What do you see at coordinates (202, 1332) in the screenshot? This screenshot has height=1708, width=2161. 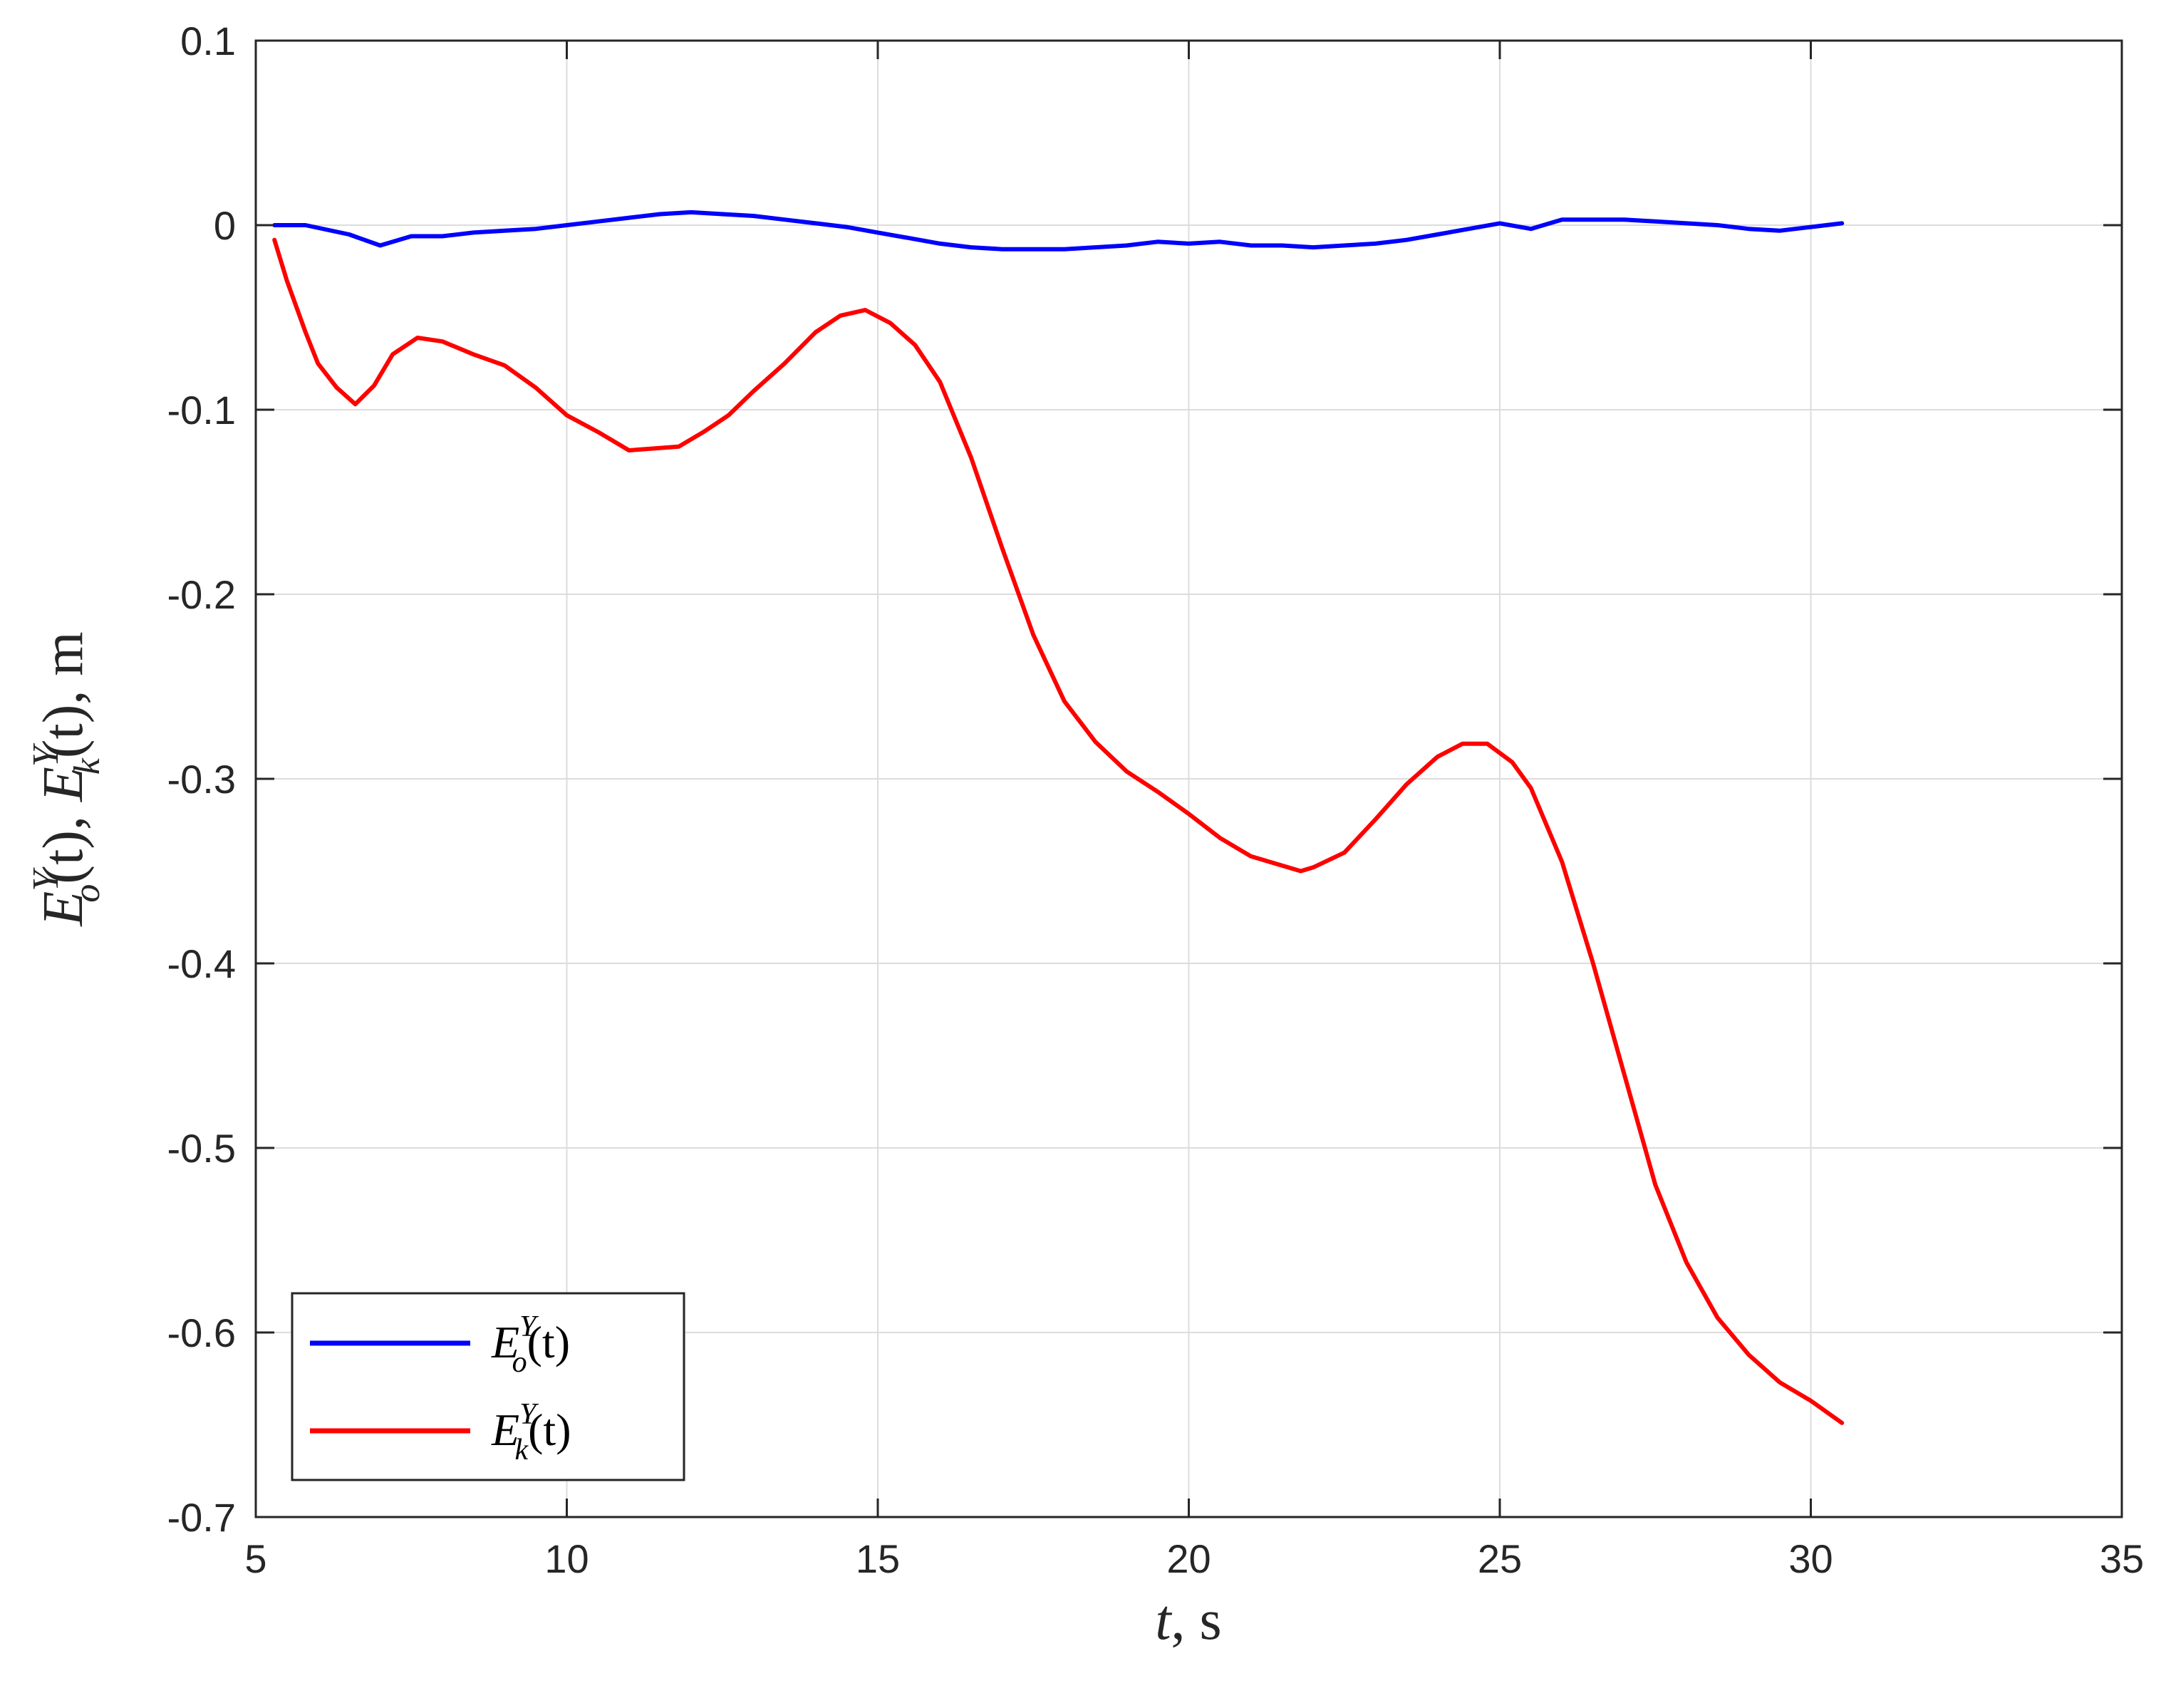 I see `y-tick-label: -0.6` at bounding box center [202, 1332].